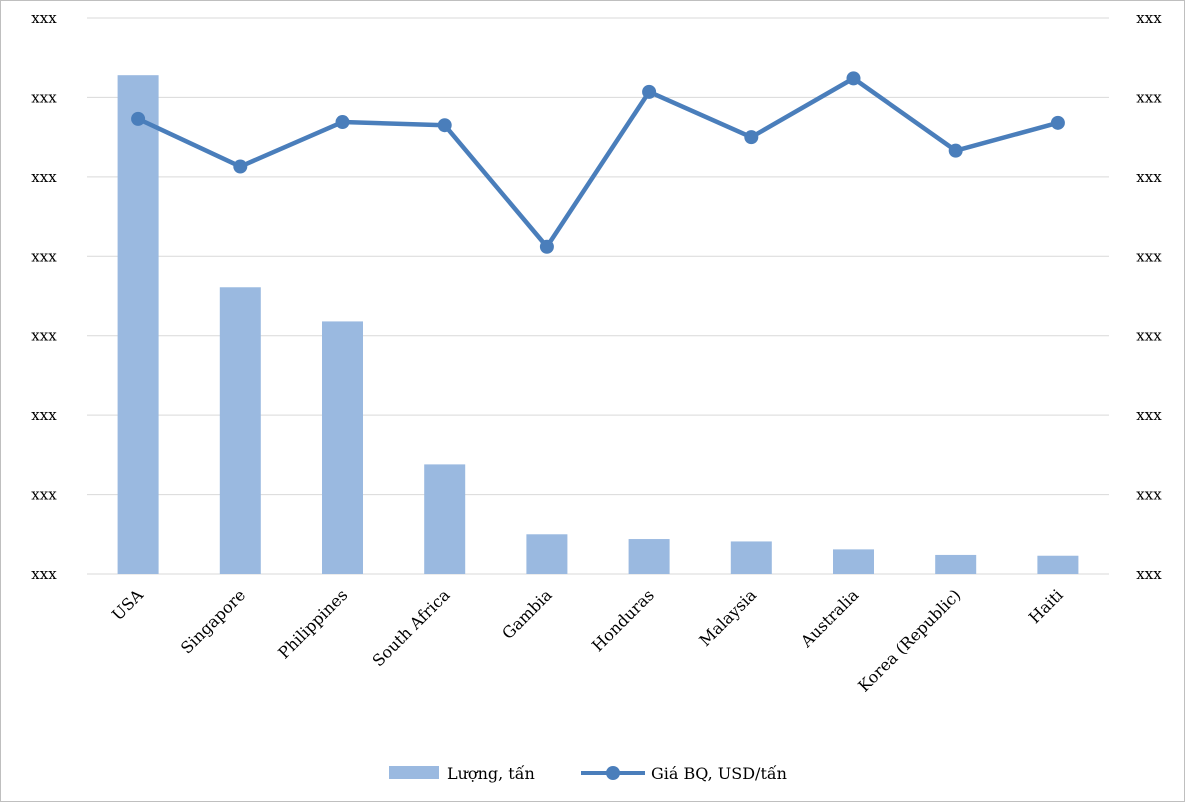 The width and height of the screenshot is (1185, 802). What do you see at coordinates (649, 556) in the screenshot?
I see `bar-honduras` at bounding box center [649, 556].